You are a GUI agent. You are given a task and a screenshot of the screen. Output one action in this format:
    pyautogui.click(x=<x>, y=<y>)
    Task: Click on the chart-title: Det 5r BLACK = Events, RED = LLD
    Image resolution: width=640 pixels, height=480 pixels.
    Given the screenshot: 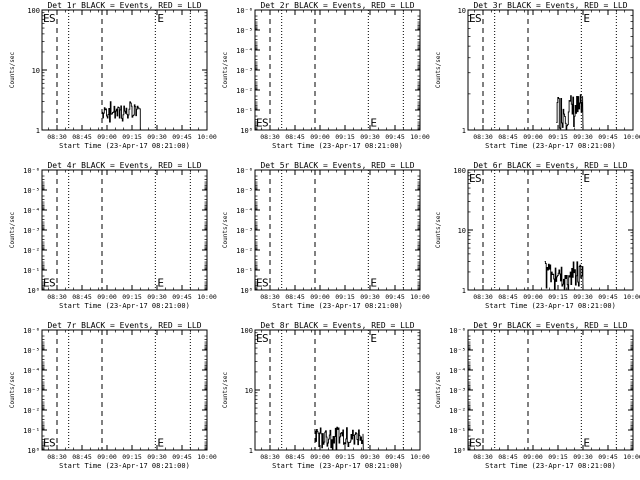 What is the action you would take?
    pyautogui.click(x=337, y=165)
    